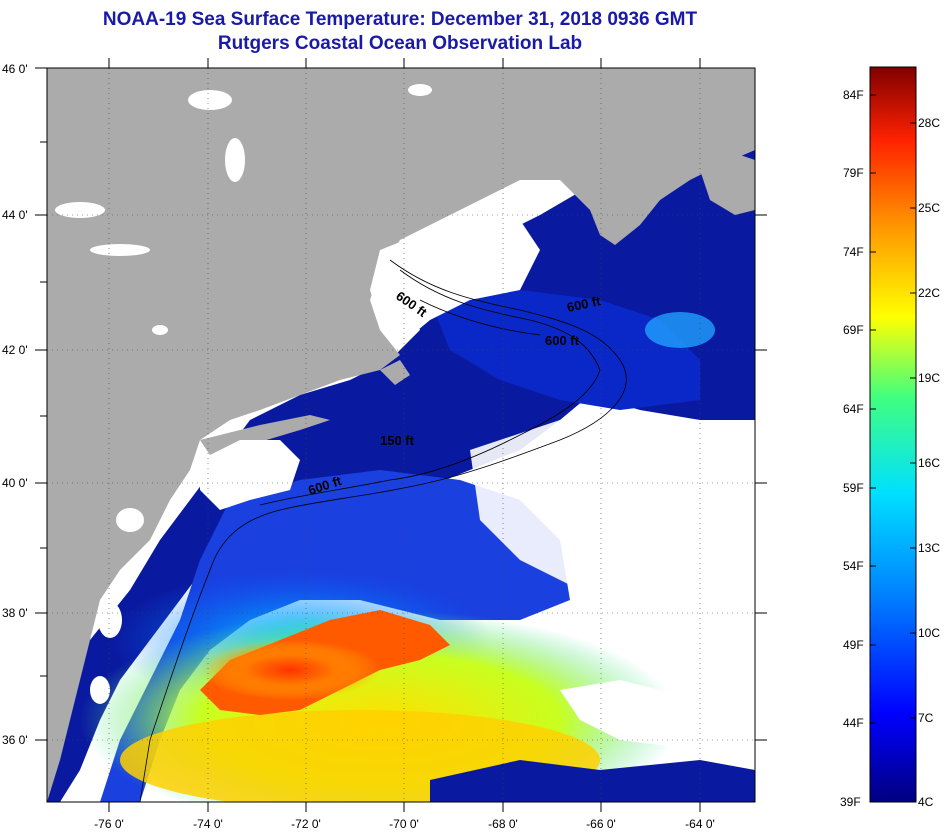 This screenshot has height=832, width=944. I want to click on cb-f-84: 84F, so click(853, 95).